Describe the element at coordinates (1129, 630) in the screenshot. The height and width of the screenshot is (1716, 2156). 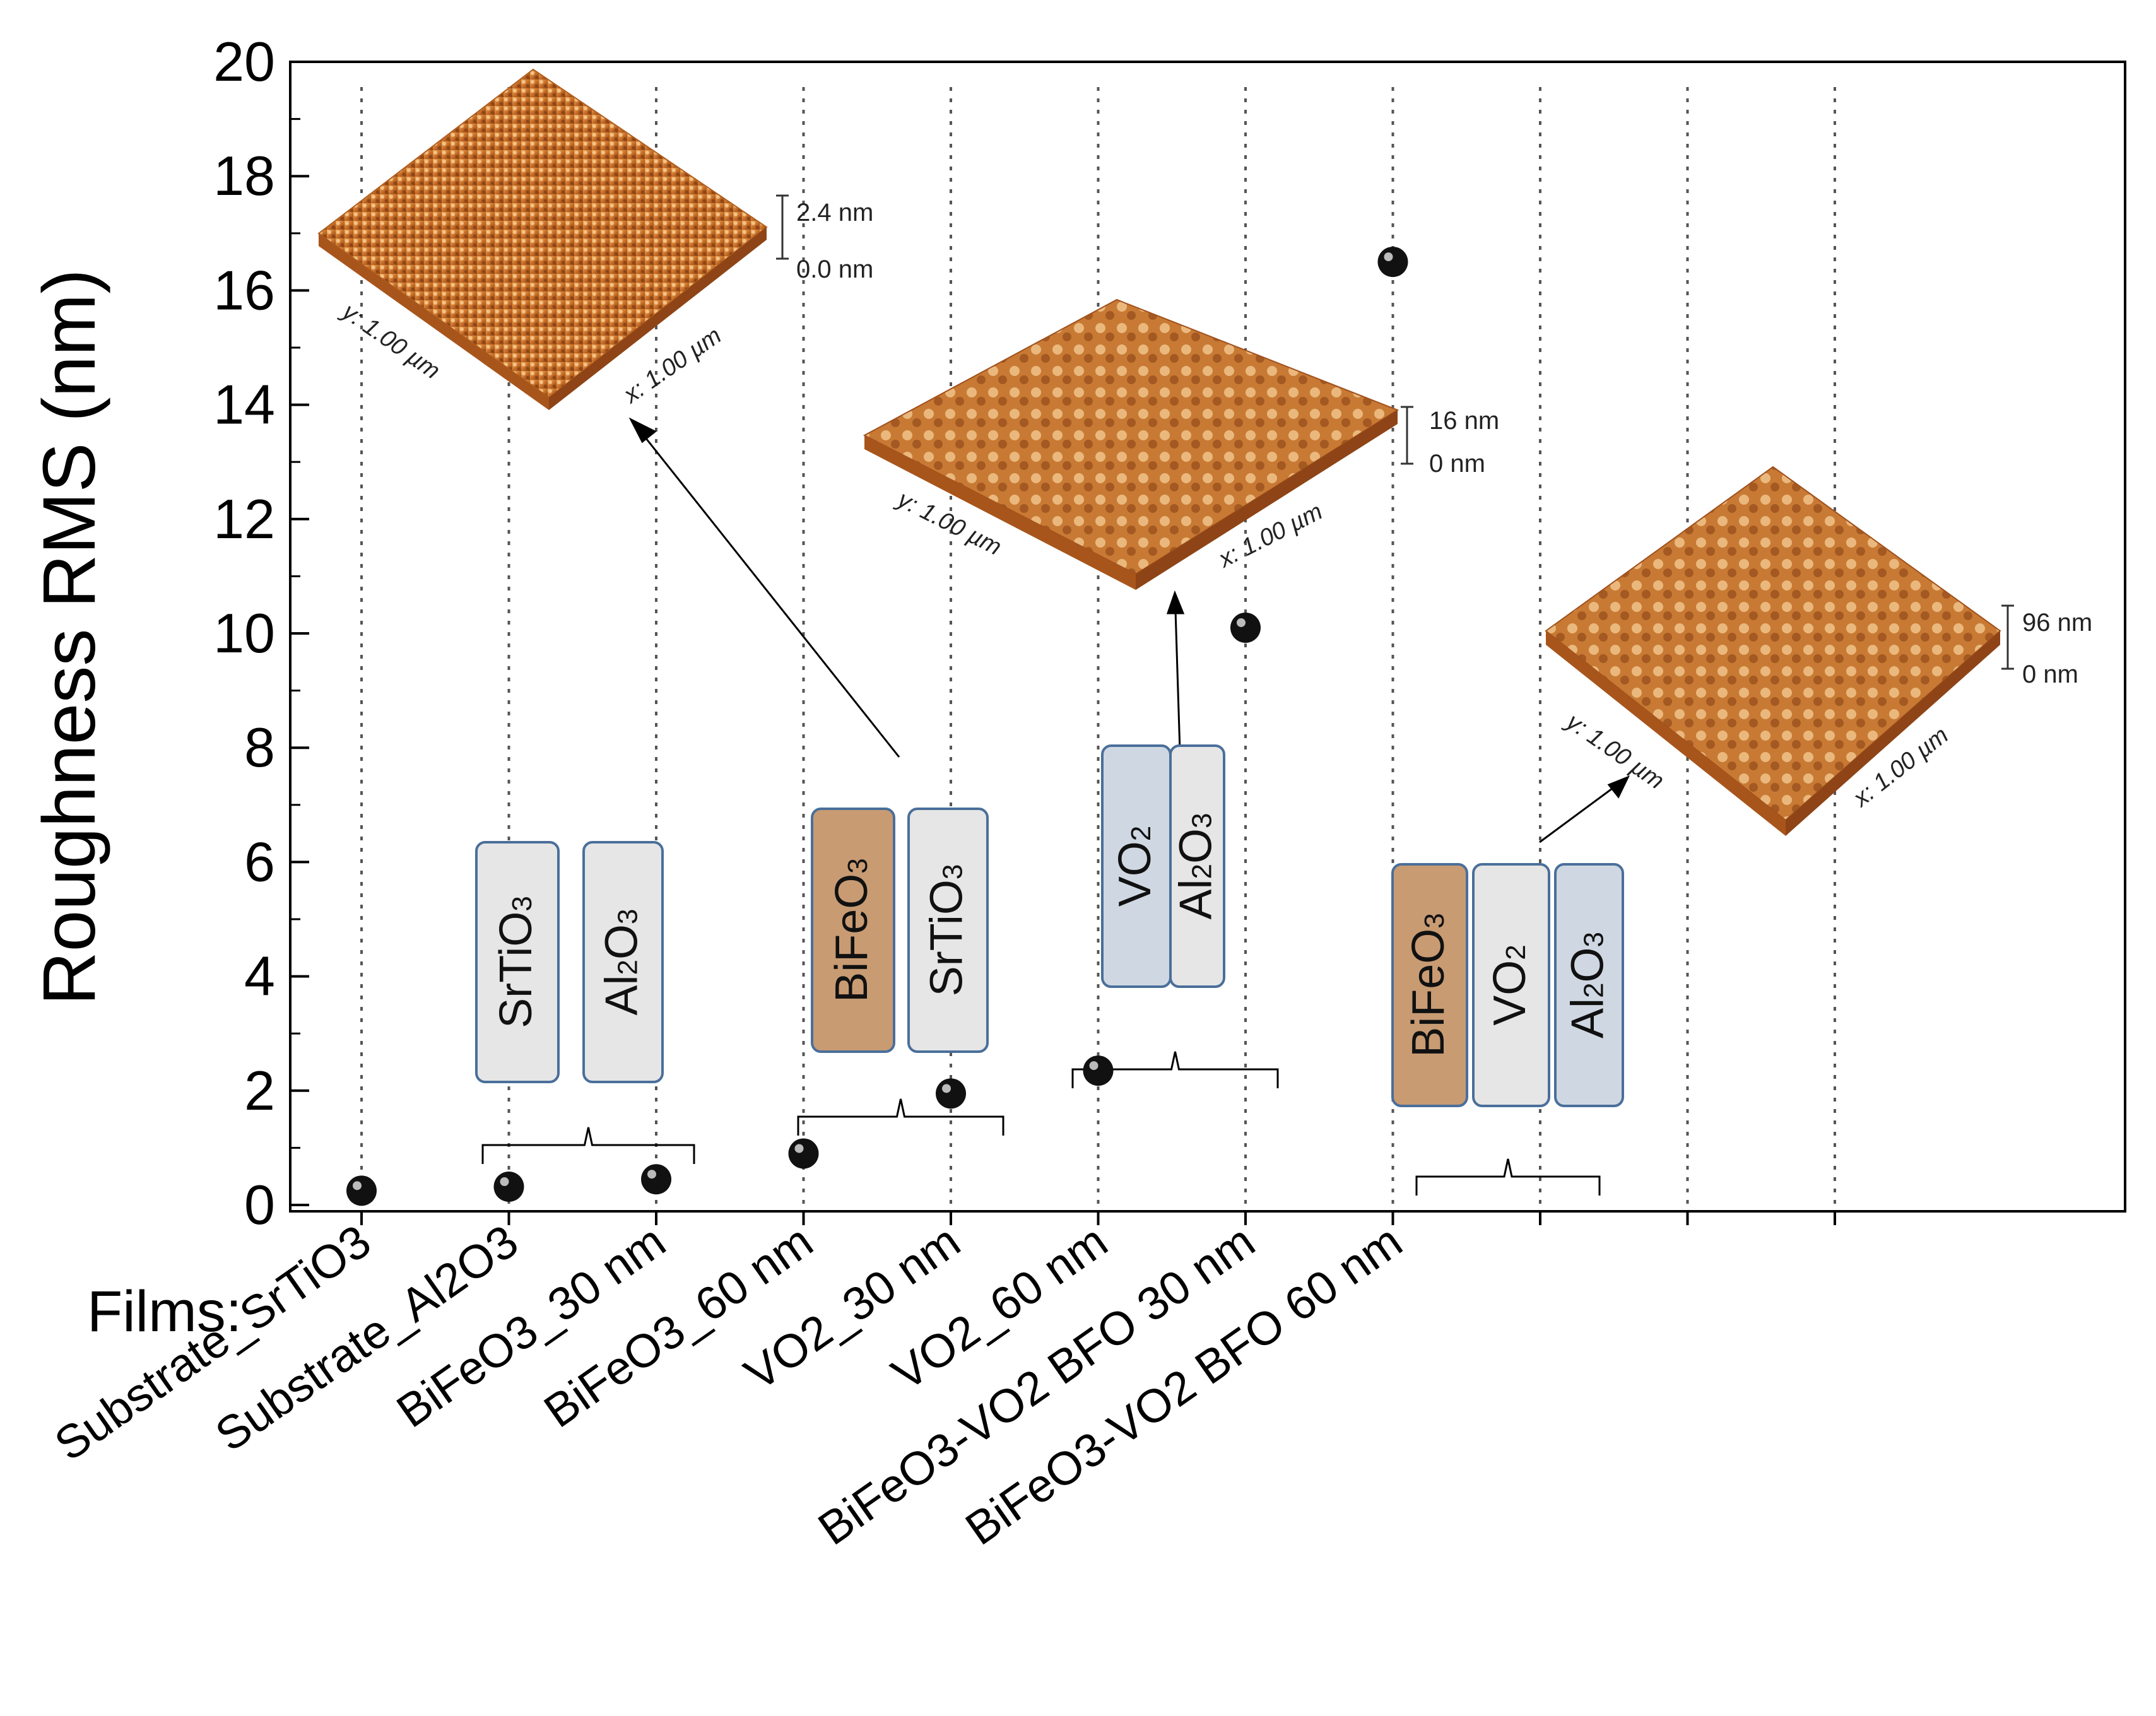
I see `annotation-arrows` at that location.